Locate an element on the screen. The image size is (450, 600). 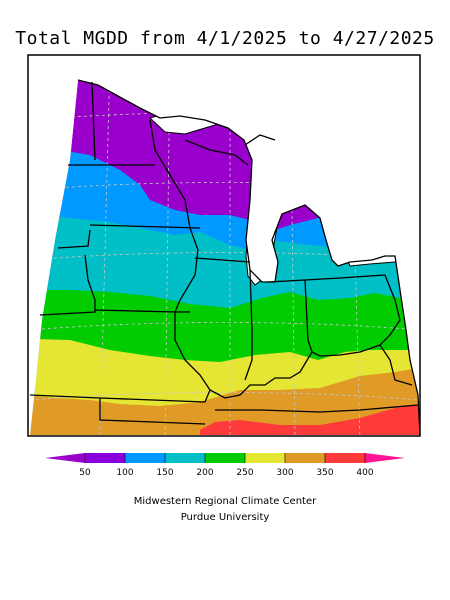
border-il-in is located at coordinates (248, 325).